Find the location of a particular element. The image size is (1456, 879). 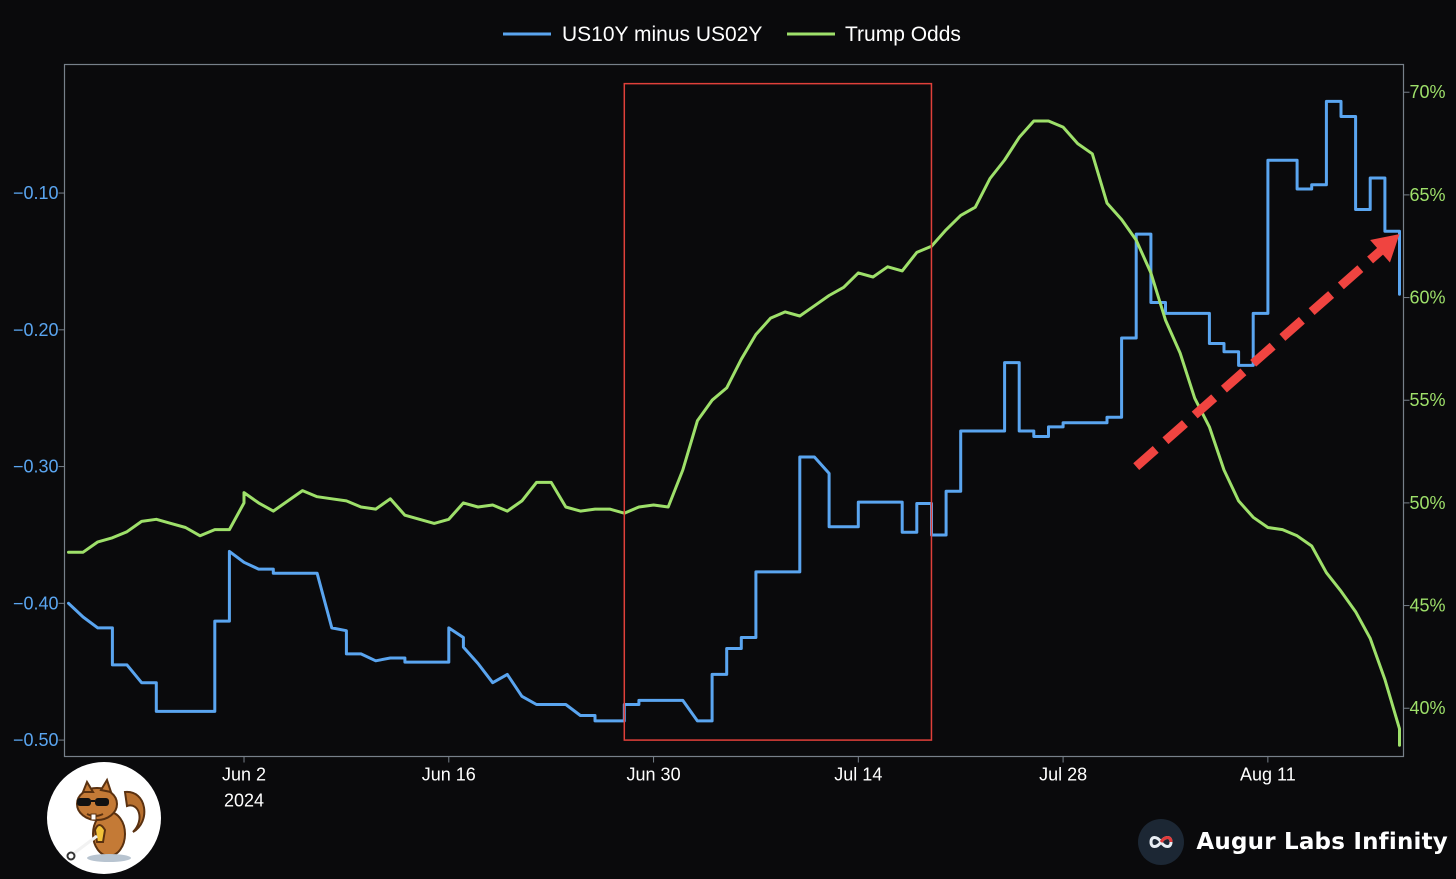

legend-label-odds: Trump Odds is located at coordinates (903, 34).